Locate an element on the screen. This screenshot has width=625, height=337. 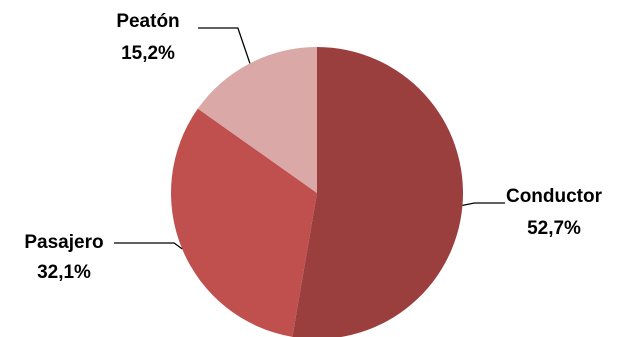
pie-slice-peaton is located at coordinates (257, 120).